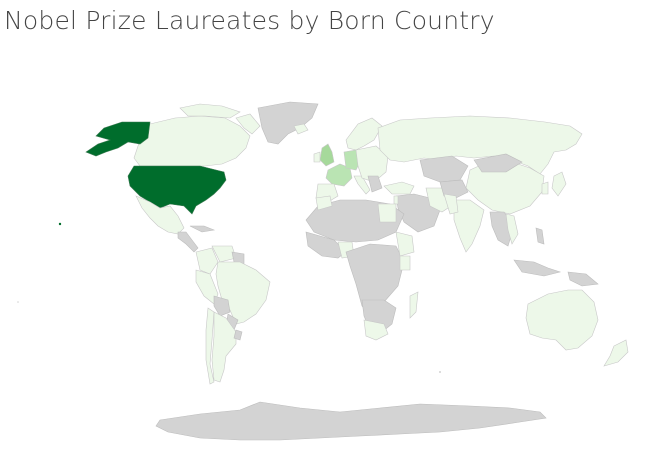 The width and height of the screenshot is (655, 465). I want to click on country-russia, so click(480, 145).